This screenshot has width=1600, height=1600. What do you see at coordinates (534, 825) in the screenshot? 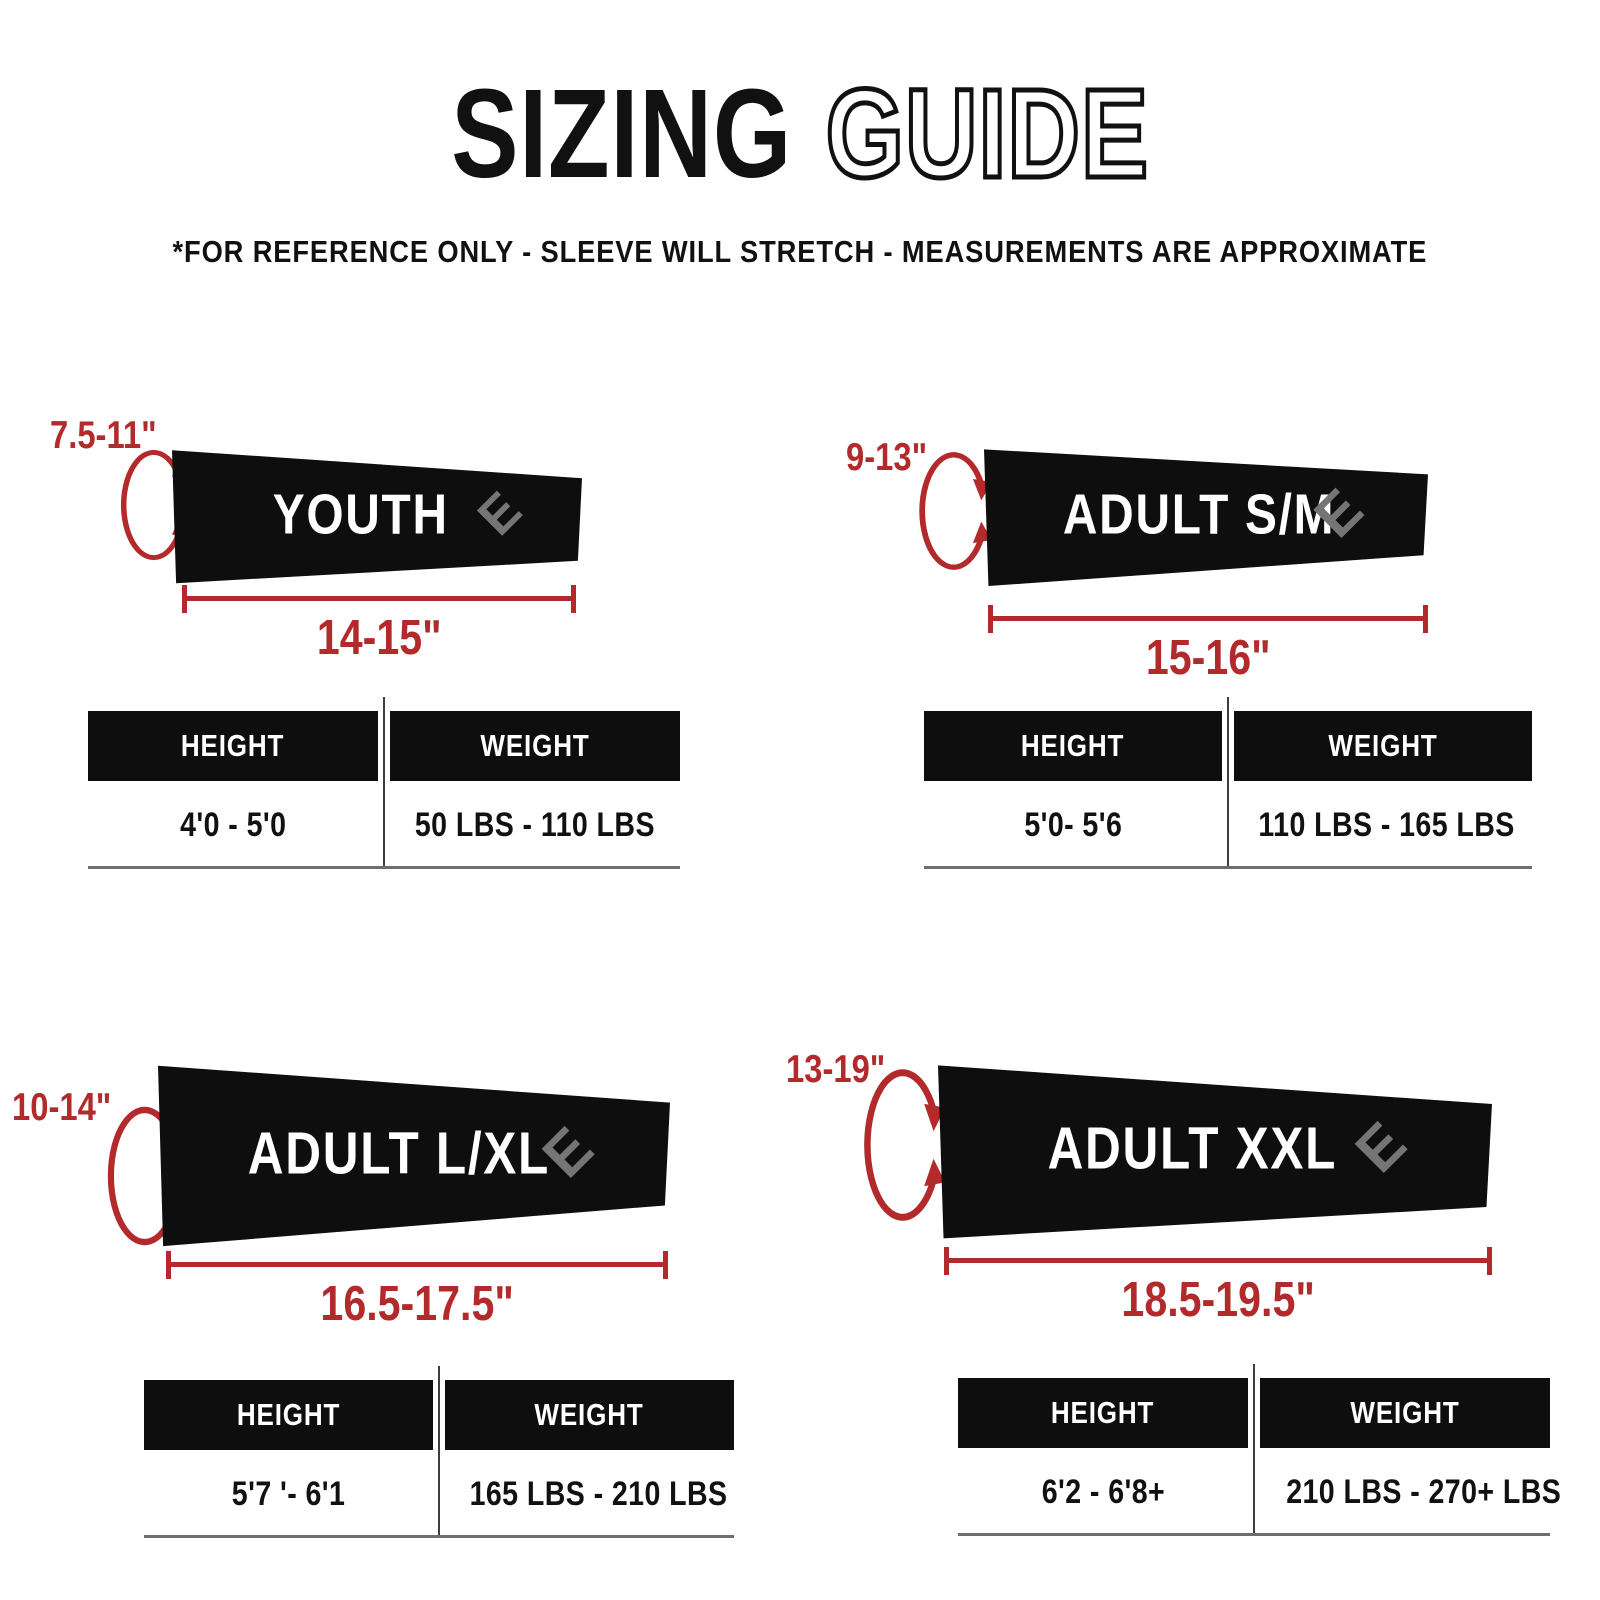
I see `weight-value: 50 LBS - 110 LBS` at bounding box center [534, 825].